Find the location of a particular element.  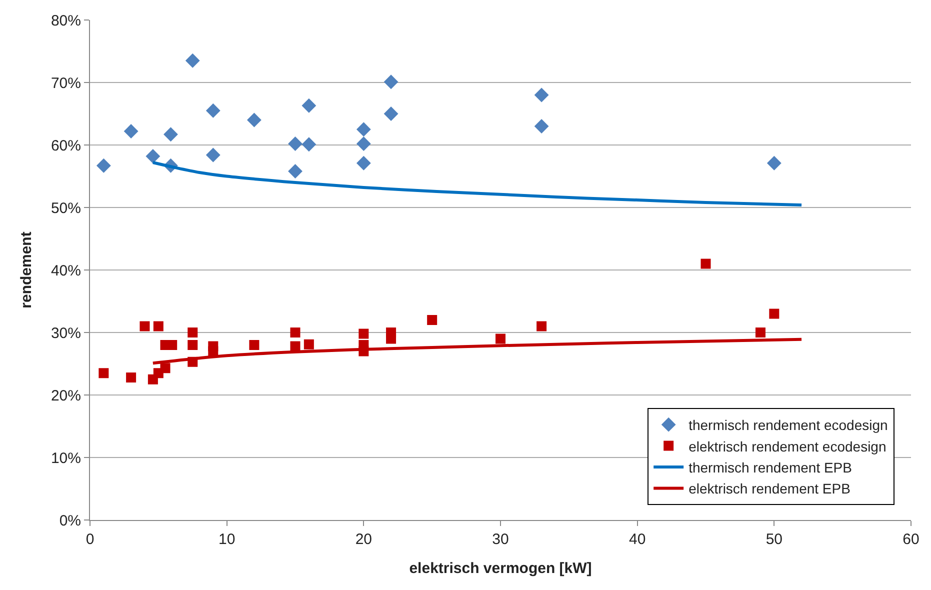

y-tick-label: 20% is located at coordinates (65, 395).